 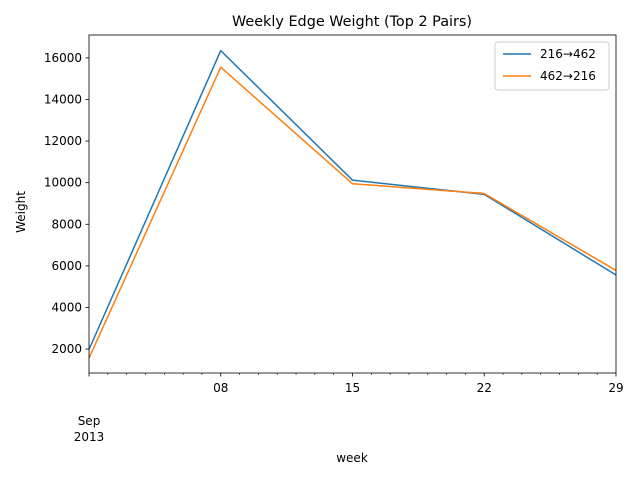 What do you see at coordinates (615, 388) in the screenshot?
I see `x-tick-label: 29` at bounding box center [615, 388].